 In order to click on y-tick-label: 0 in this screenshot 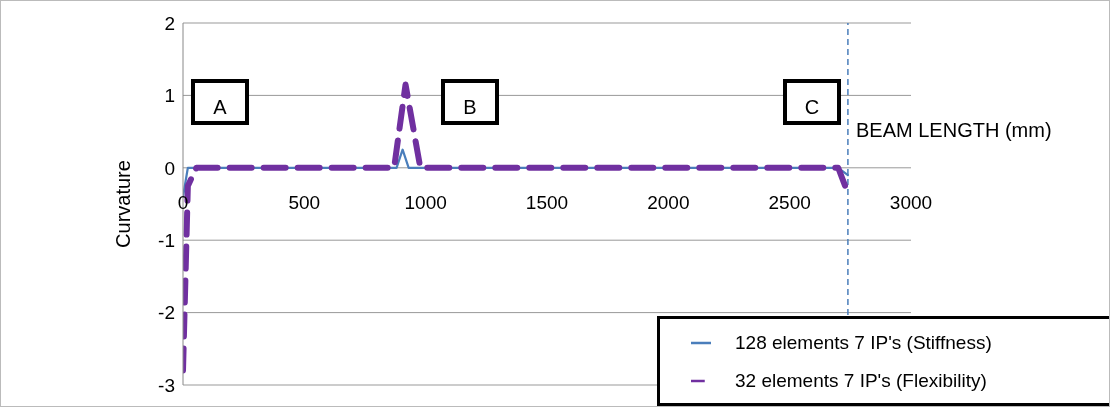, I will do `click(169, 168)`.